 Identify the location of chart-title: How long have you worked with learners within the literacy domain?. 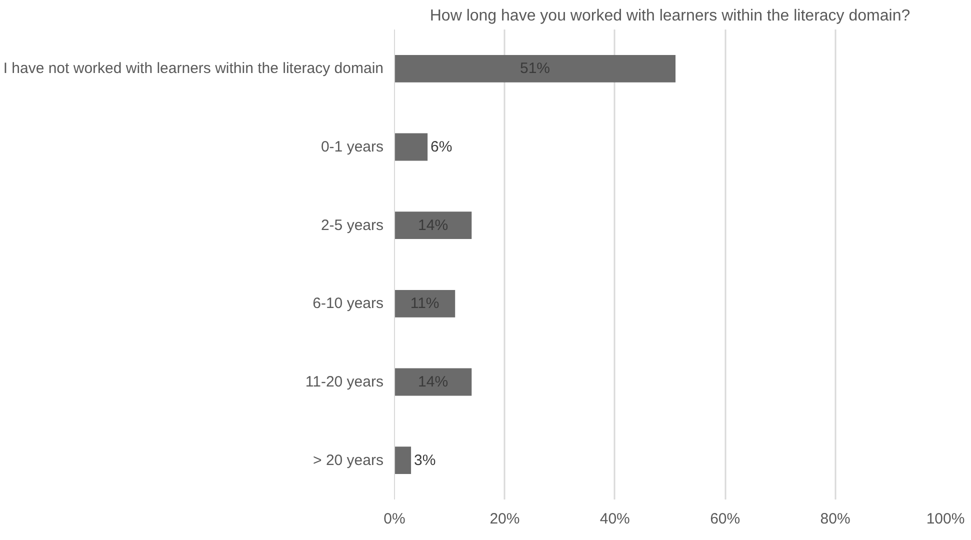
(670, 16).